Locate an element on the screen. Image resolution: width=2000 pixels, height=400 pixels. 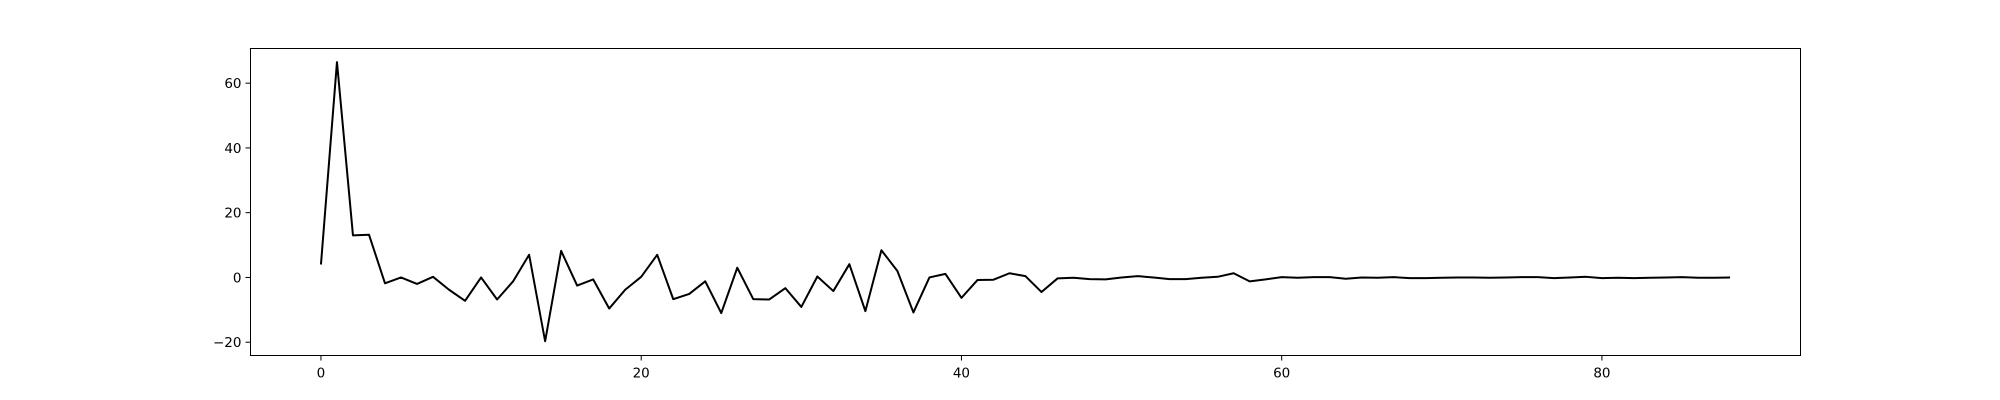
x-tick-label: 40 is located at coordinates (961, 374).